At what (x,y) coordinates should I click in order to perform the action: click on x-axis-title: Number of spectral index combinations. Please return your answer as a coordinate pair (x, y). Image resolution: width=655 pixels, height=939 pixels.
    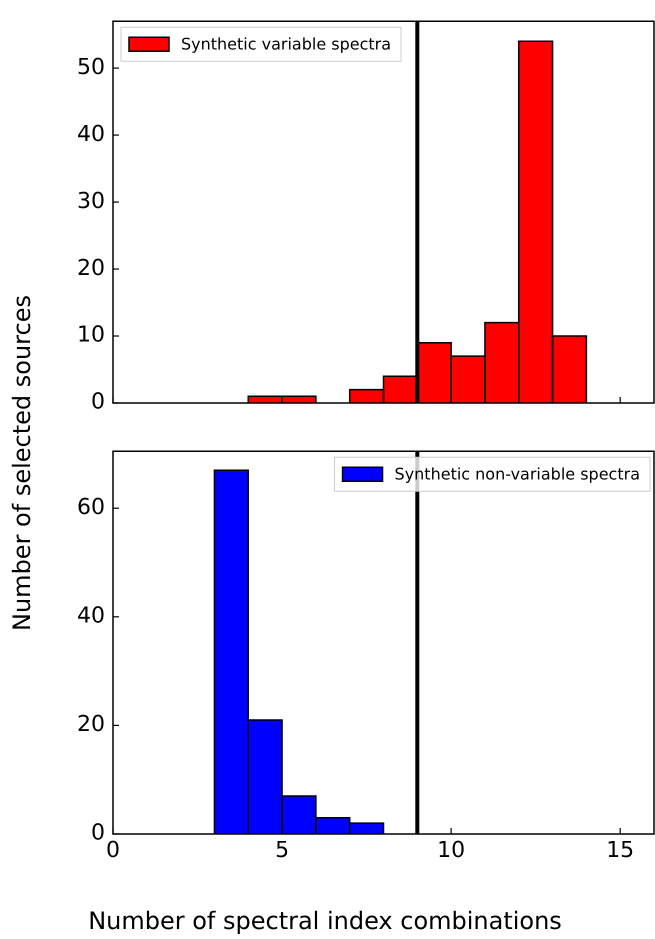
    Looking at the image, I should click on (325, 921).